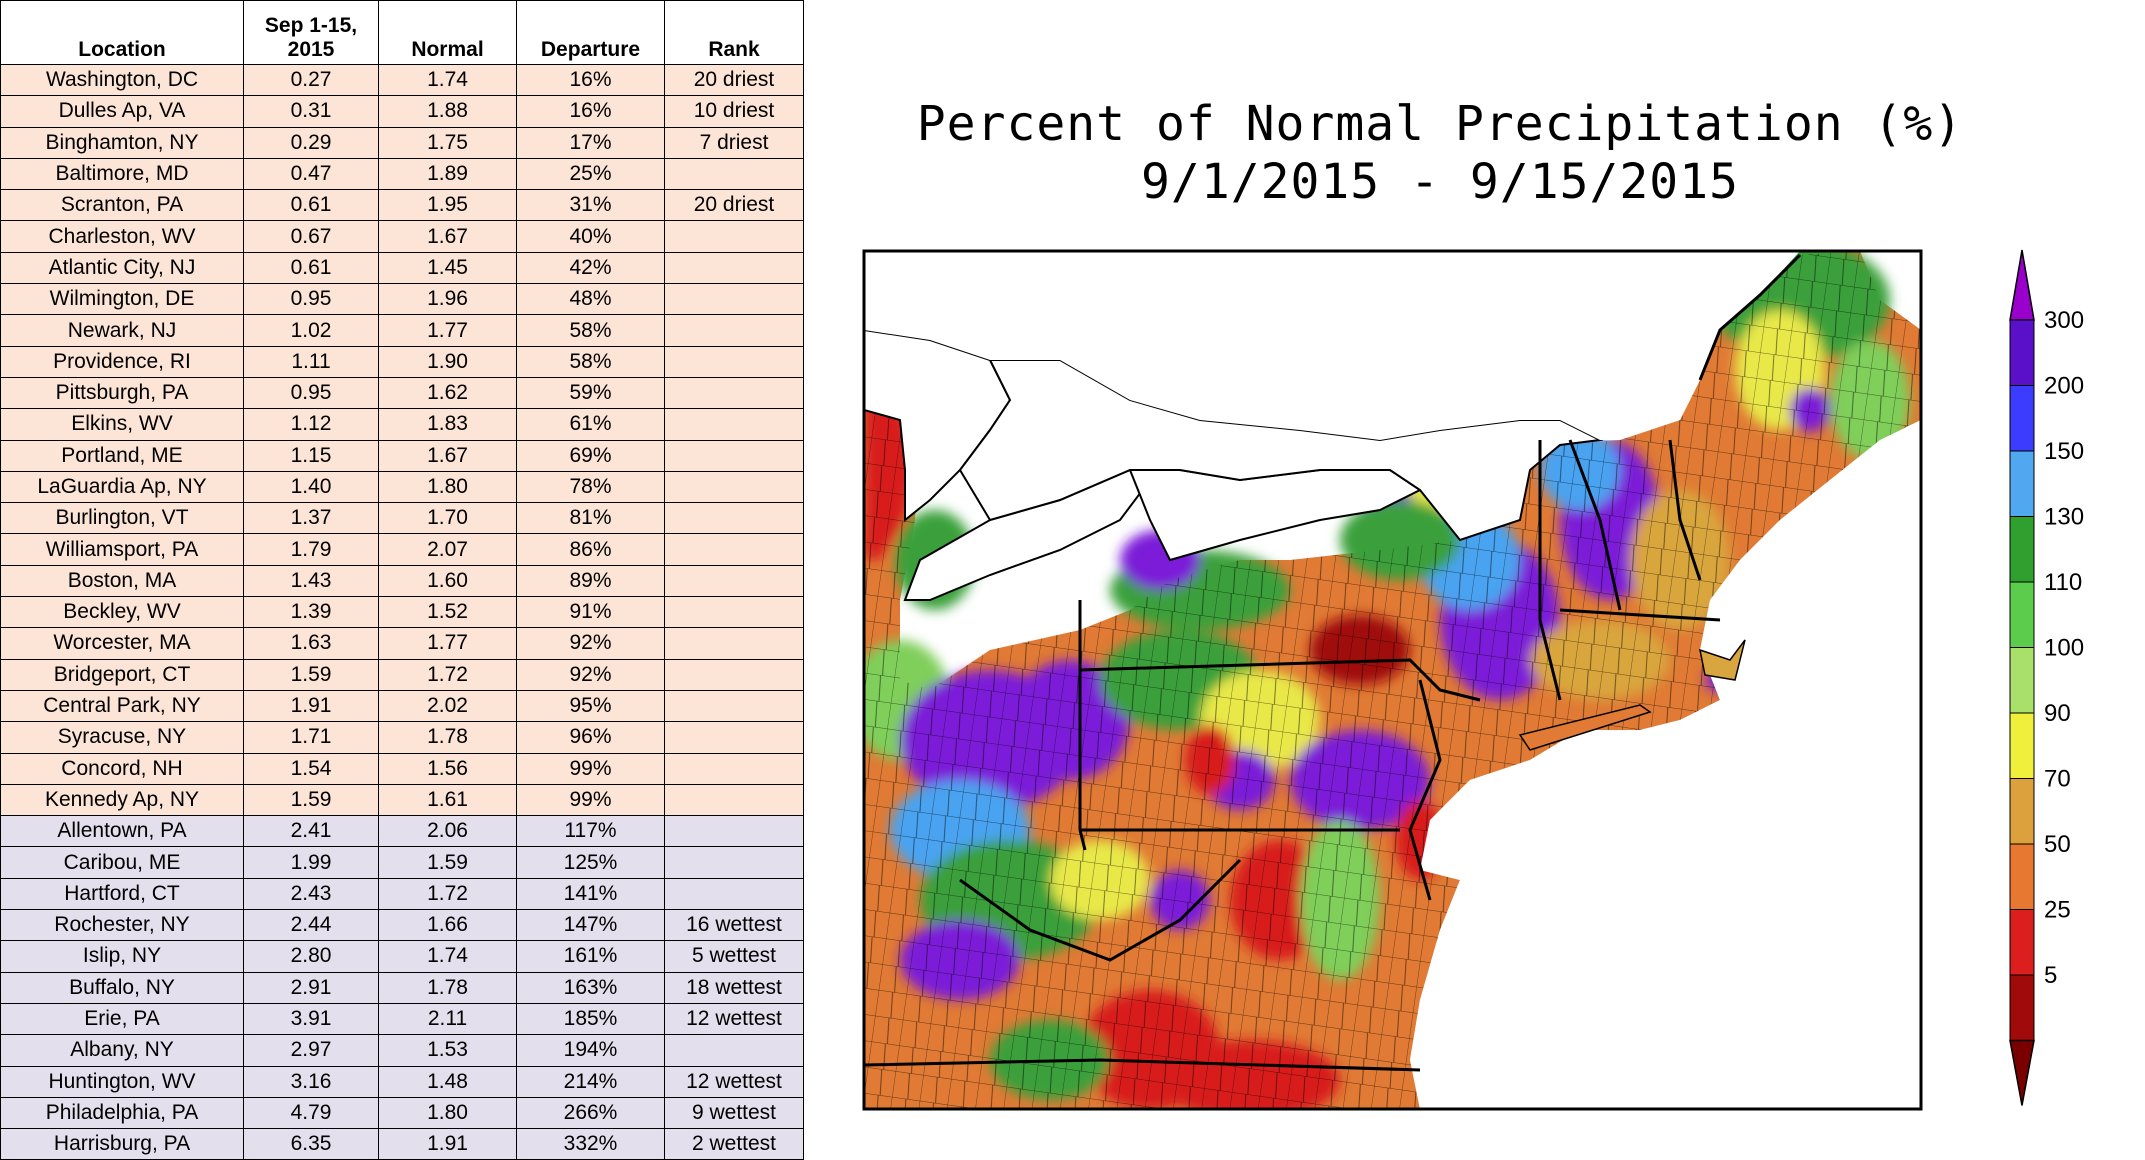  What do you see at coordinates (122, 518) in the screenshot?
I see `cell-location: Burlington, VT` at bounding box center [122, 518].